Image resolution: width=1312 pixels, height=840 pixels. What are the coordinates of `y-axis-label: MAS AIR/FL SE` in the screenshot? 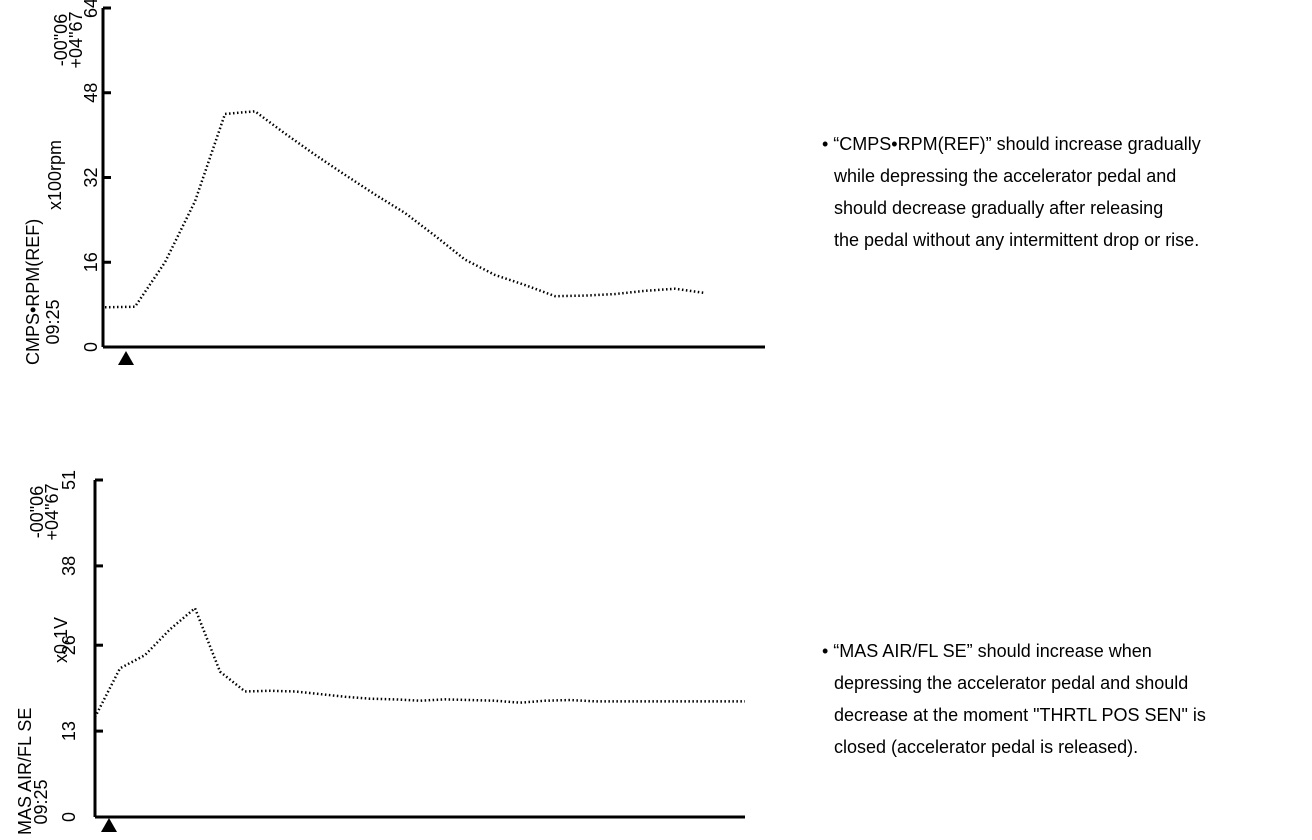 It's located at (25, 771).